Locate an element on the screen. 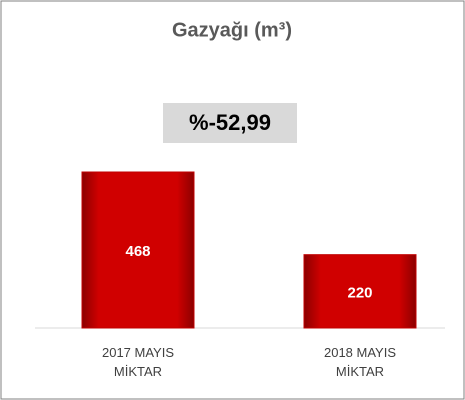 This screenshot has height=400, width=465. data-label: 468 is located at coordinates (137, 251).